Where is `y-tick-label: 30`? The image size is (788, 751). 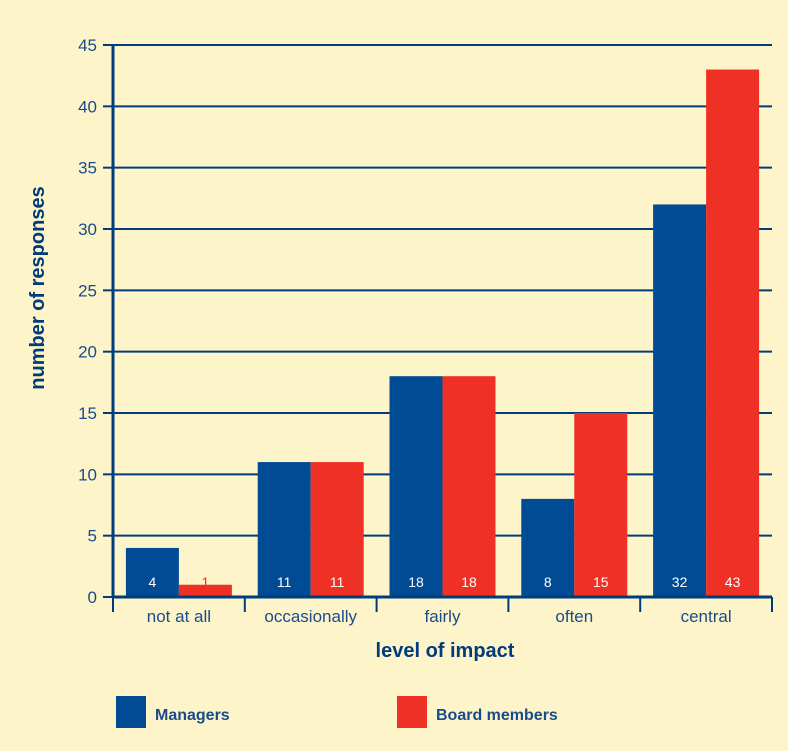 y-tick-label: 30 is located at coordinates (87, 229).